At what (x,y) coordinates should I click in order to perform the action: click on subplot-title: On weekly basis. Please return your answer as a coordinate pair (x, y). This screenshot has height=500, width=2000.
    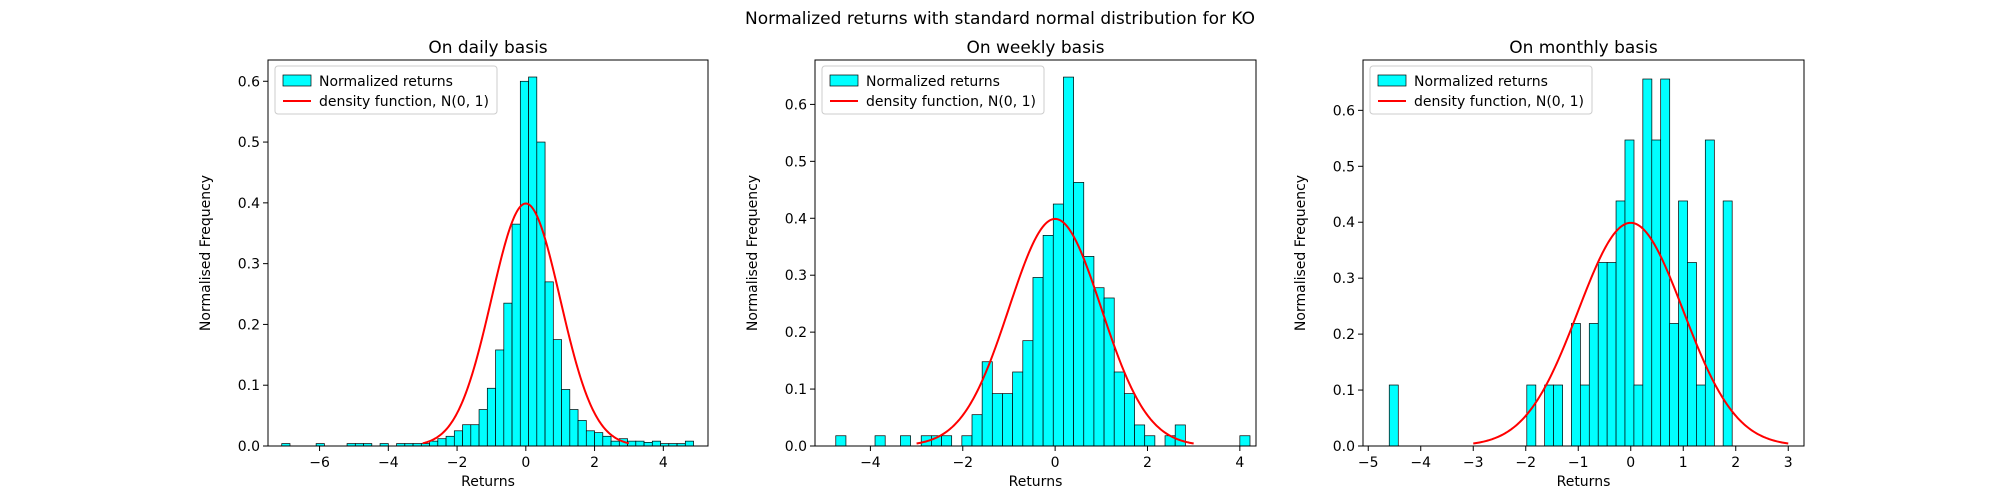
    Looking at the image, I should click on (1035, 48).